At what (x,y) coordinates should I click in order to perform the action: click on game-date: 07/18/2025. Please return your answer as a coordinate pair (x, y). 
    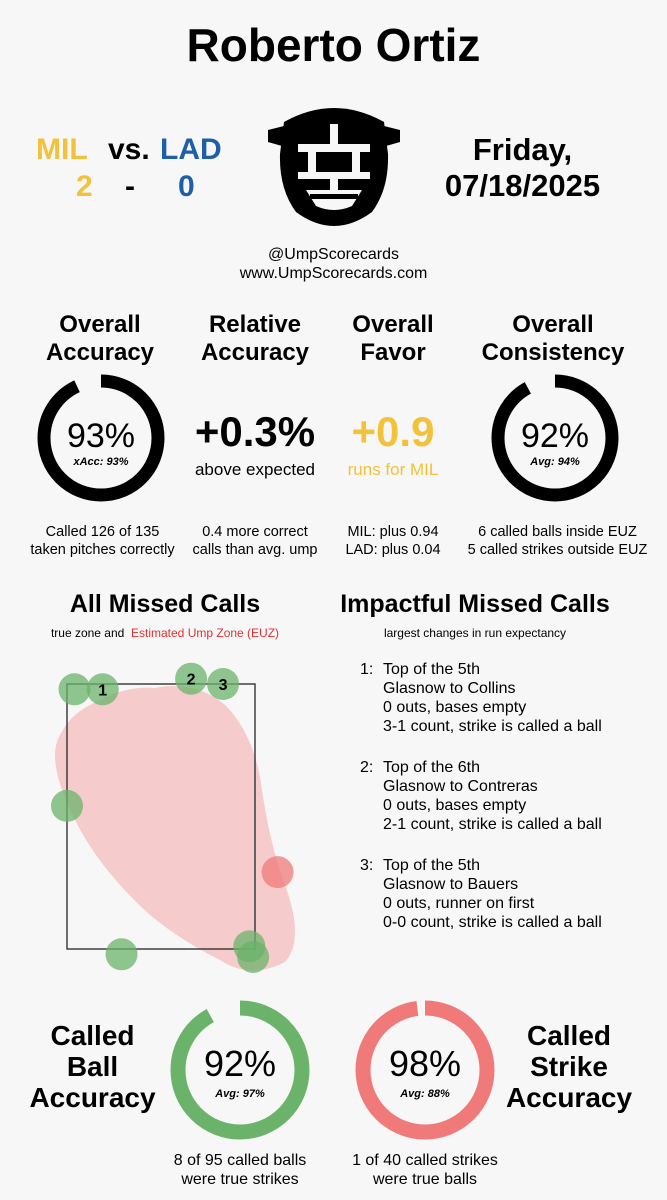
    Looking at the image, I should click on (522, 185).